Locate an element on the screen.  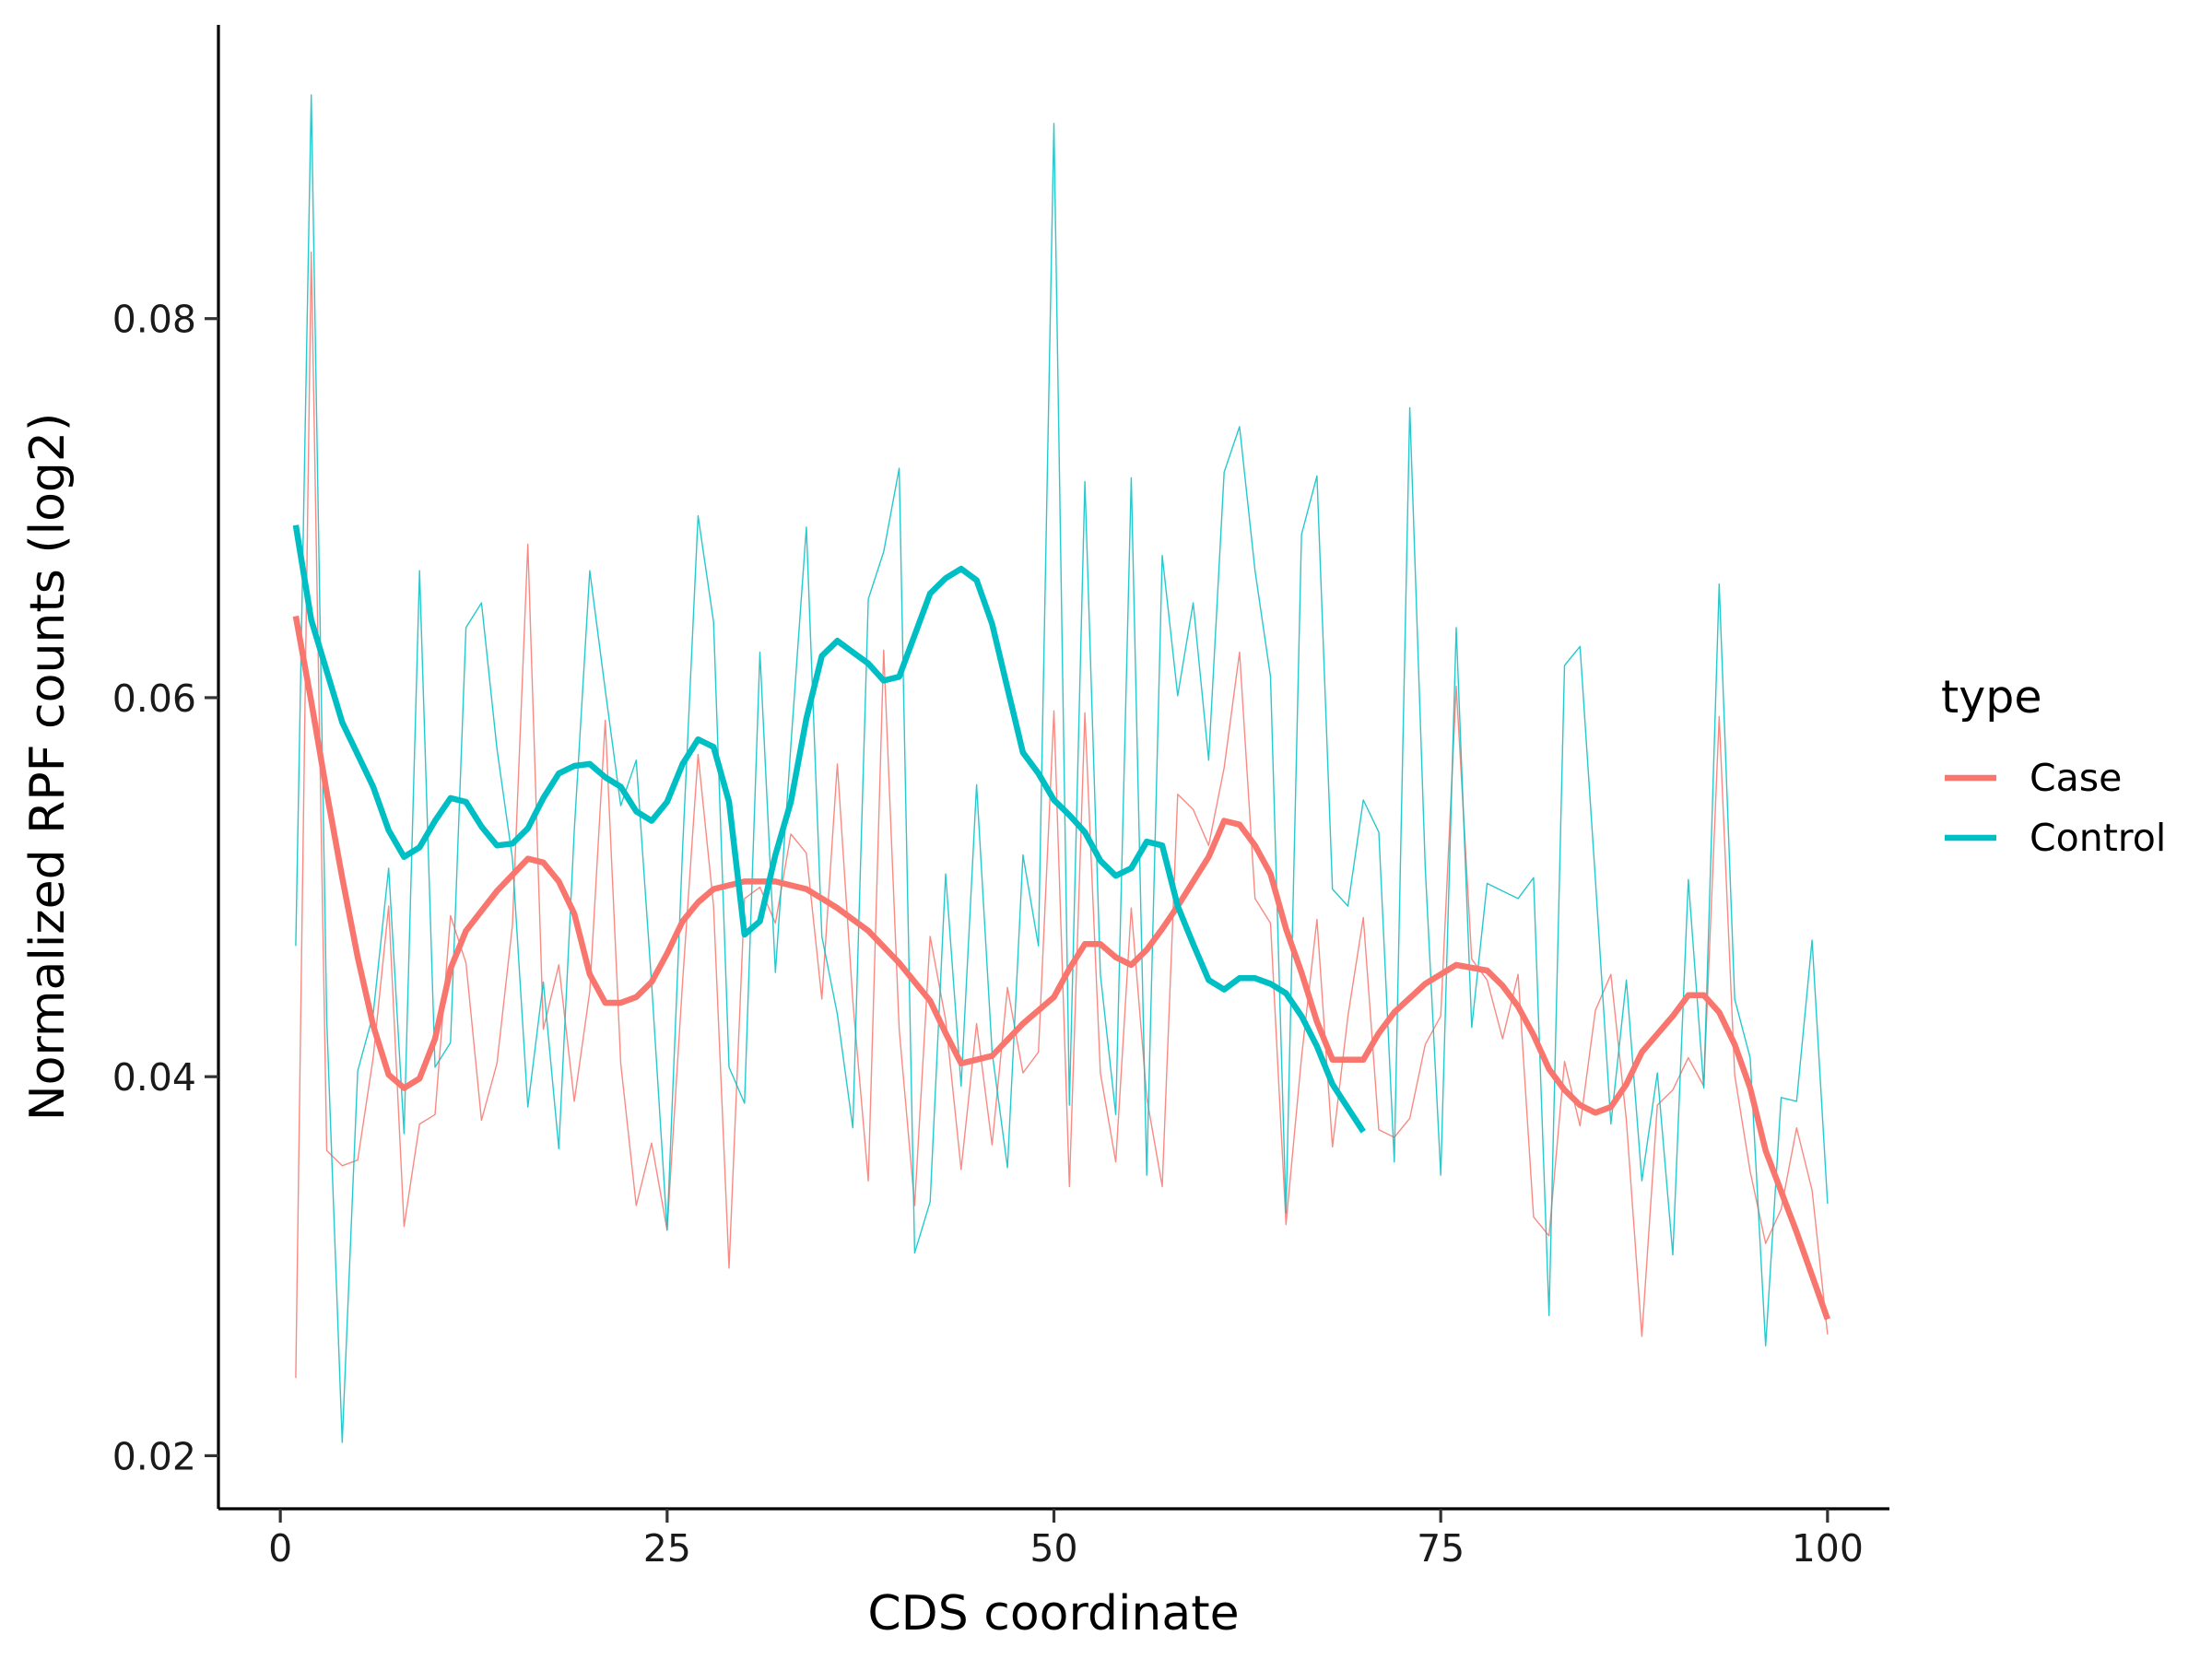
legend-label-case: Case is located at coordinates (2076, 778).